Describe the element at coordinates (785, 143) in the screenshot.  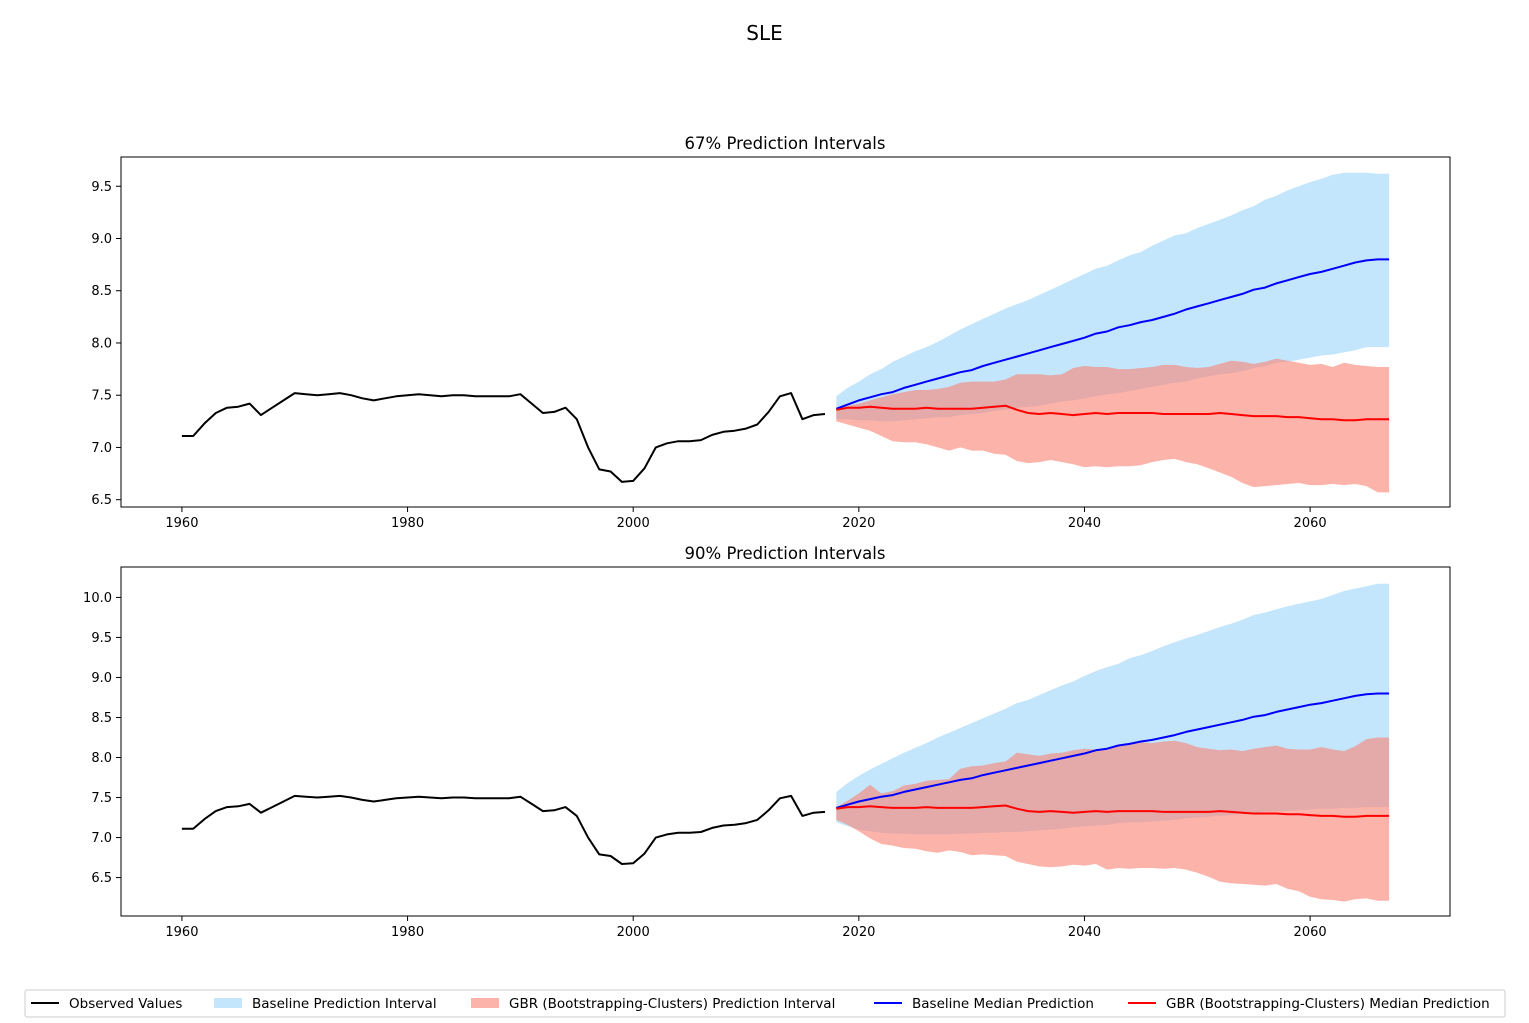
I see `subplot-title-67: 67% Prediction Intervals` at that location.